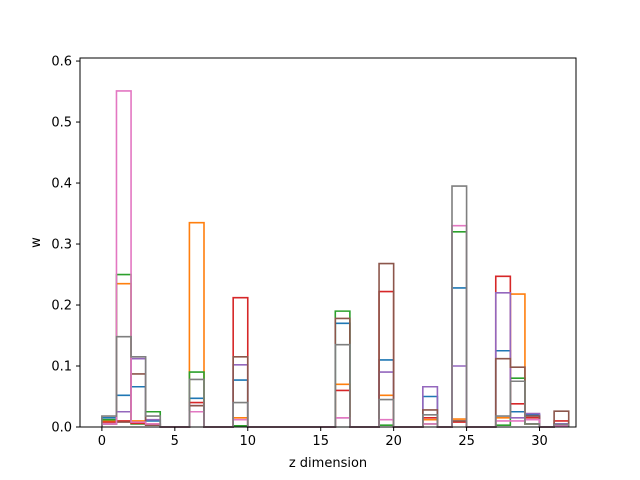 The image size is (640, 480). I want to click on y-tick-label: 0.0, so click(61, 428).